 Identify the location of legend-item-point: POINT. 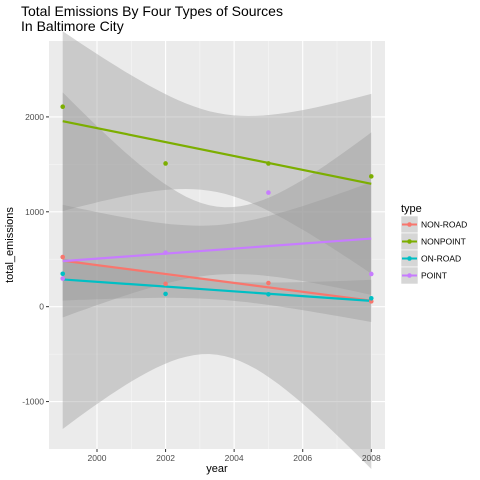
(423, 275).